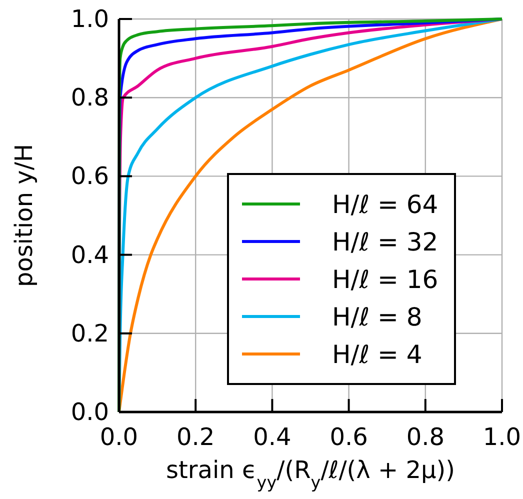 This screenshot has width=523, height=499. Describe the element at coordinates (89, 254) in the screenshot. I see `y-tick-label: 0.4` at that location.